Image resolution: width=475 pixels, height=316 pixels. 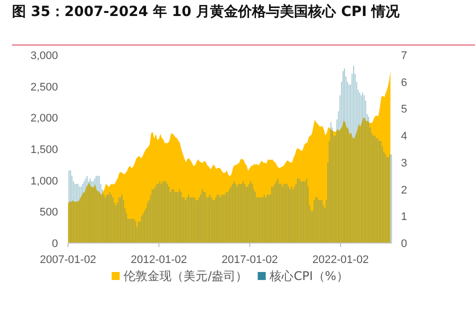 I want to click on y-tick-label: 1,500, so click(x=44, y=150).